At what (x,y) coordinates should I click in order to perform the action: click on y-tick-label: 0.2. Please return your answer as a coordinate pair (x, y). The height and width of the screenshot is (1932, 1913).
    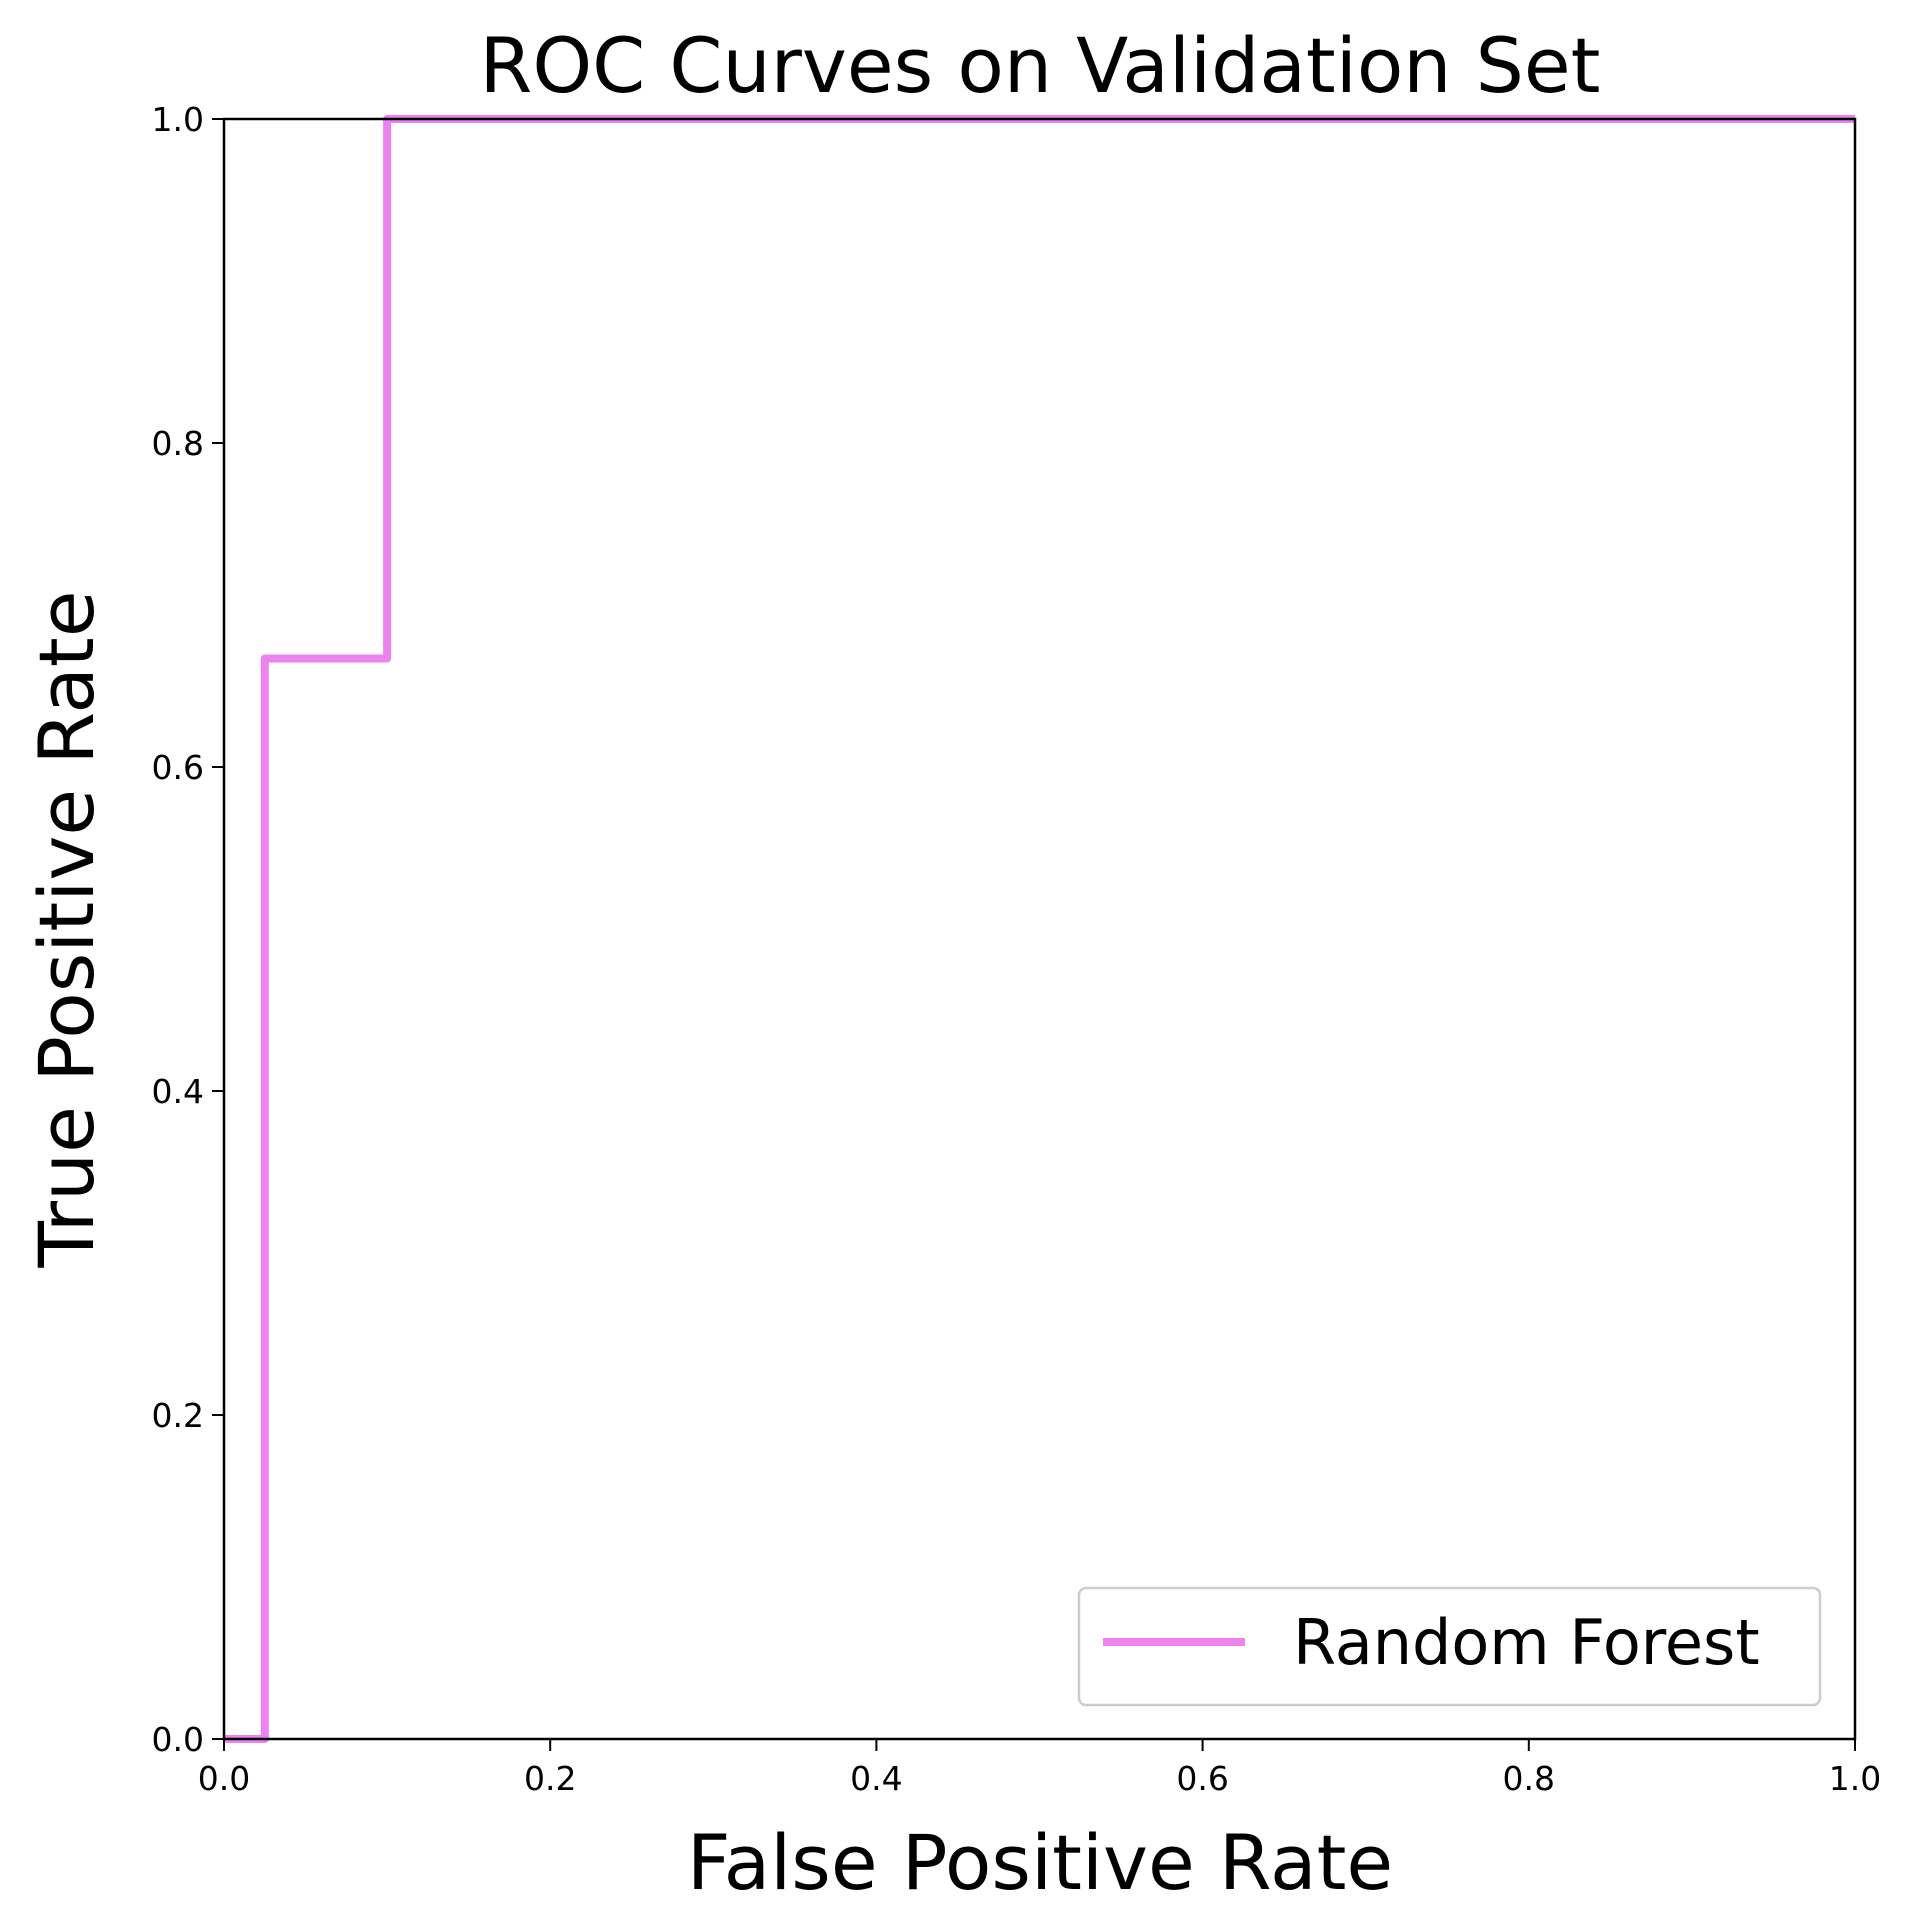
    Looking at the image, I should click on (178, 1415).